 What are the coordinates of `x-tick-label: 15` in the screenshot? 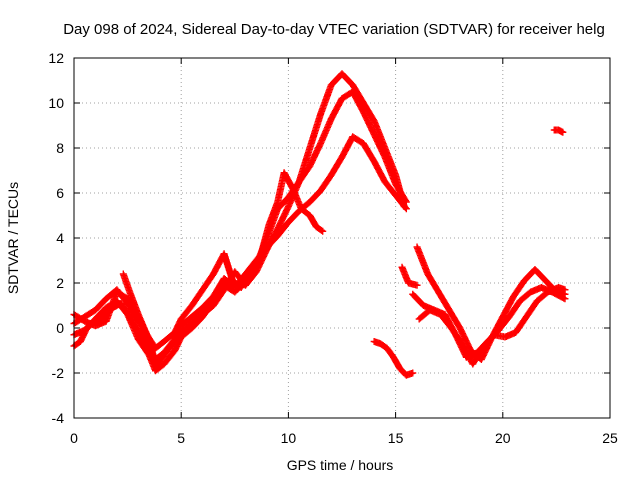 It's located at (396, 438).